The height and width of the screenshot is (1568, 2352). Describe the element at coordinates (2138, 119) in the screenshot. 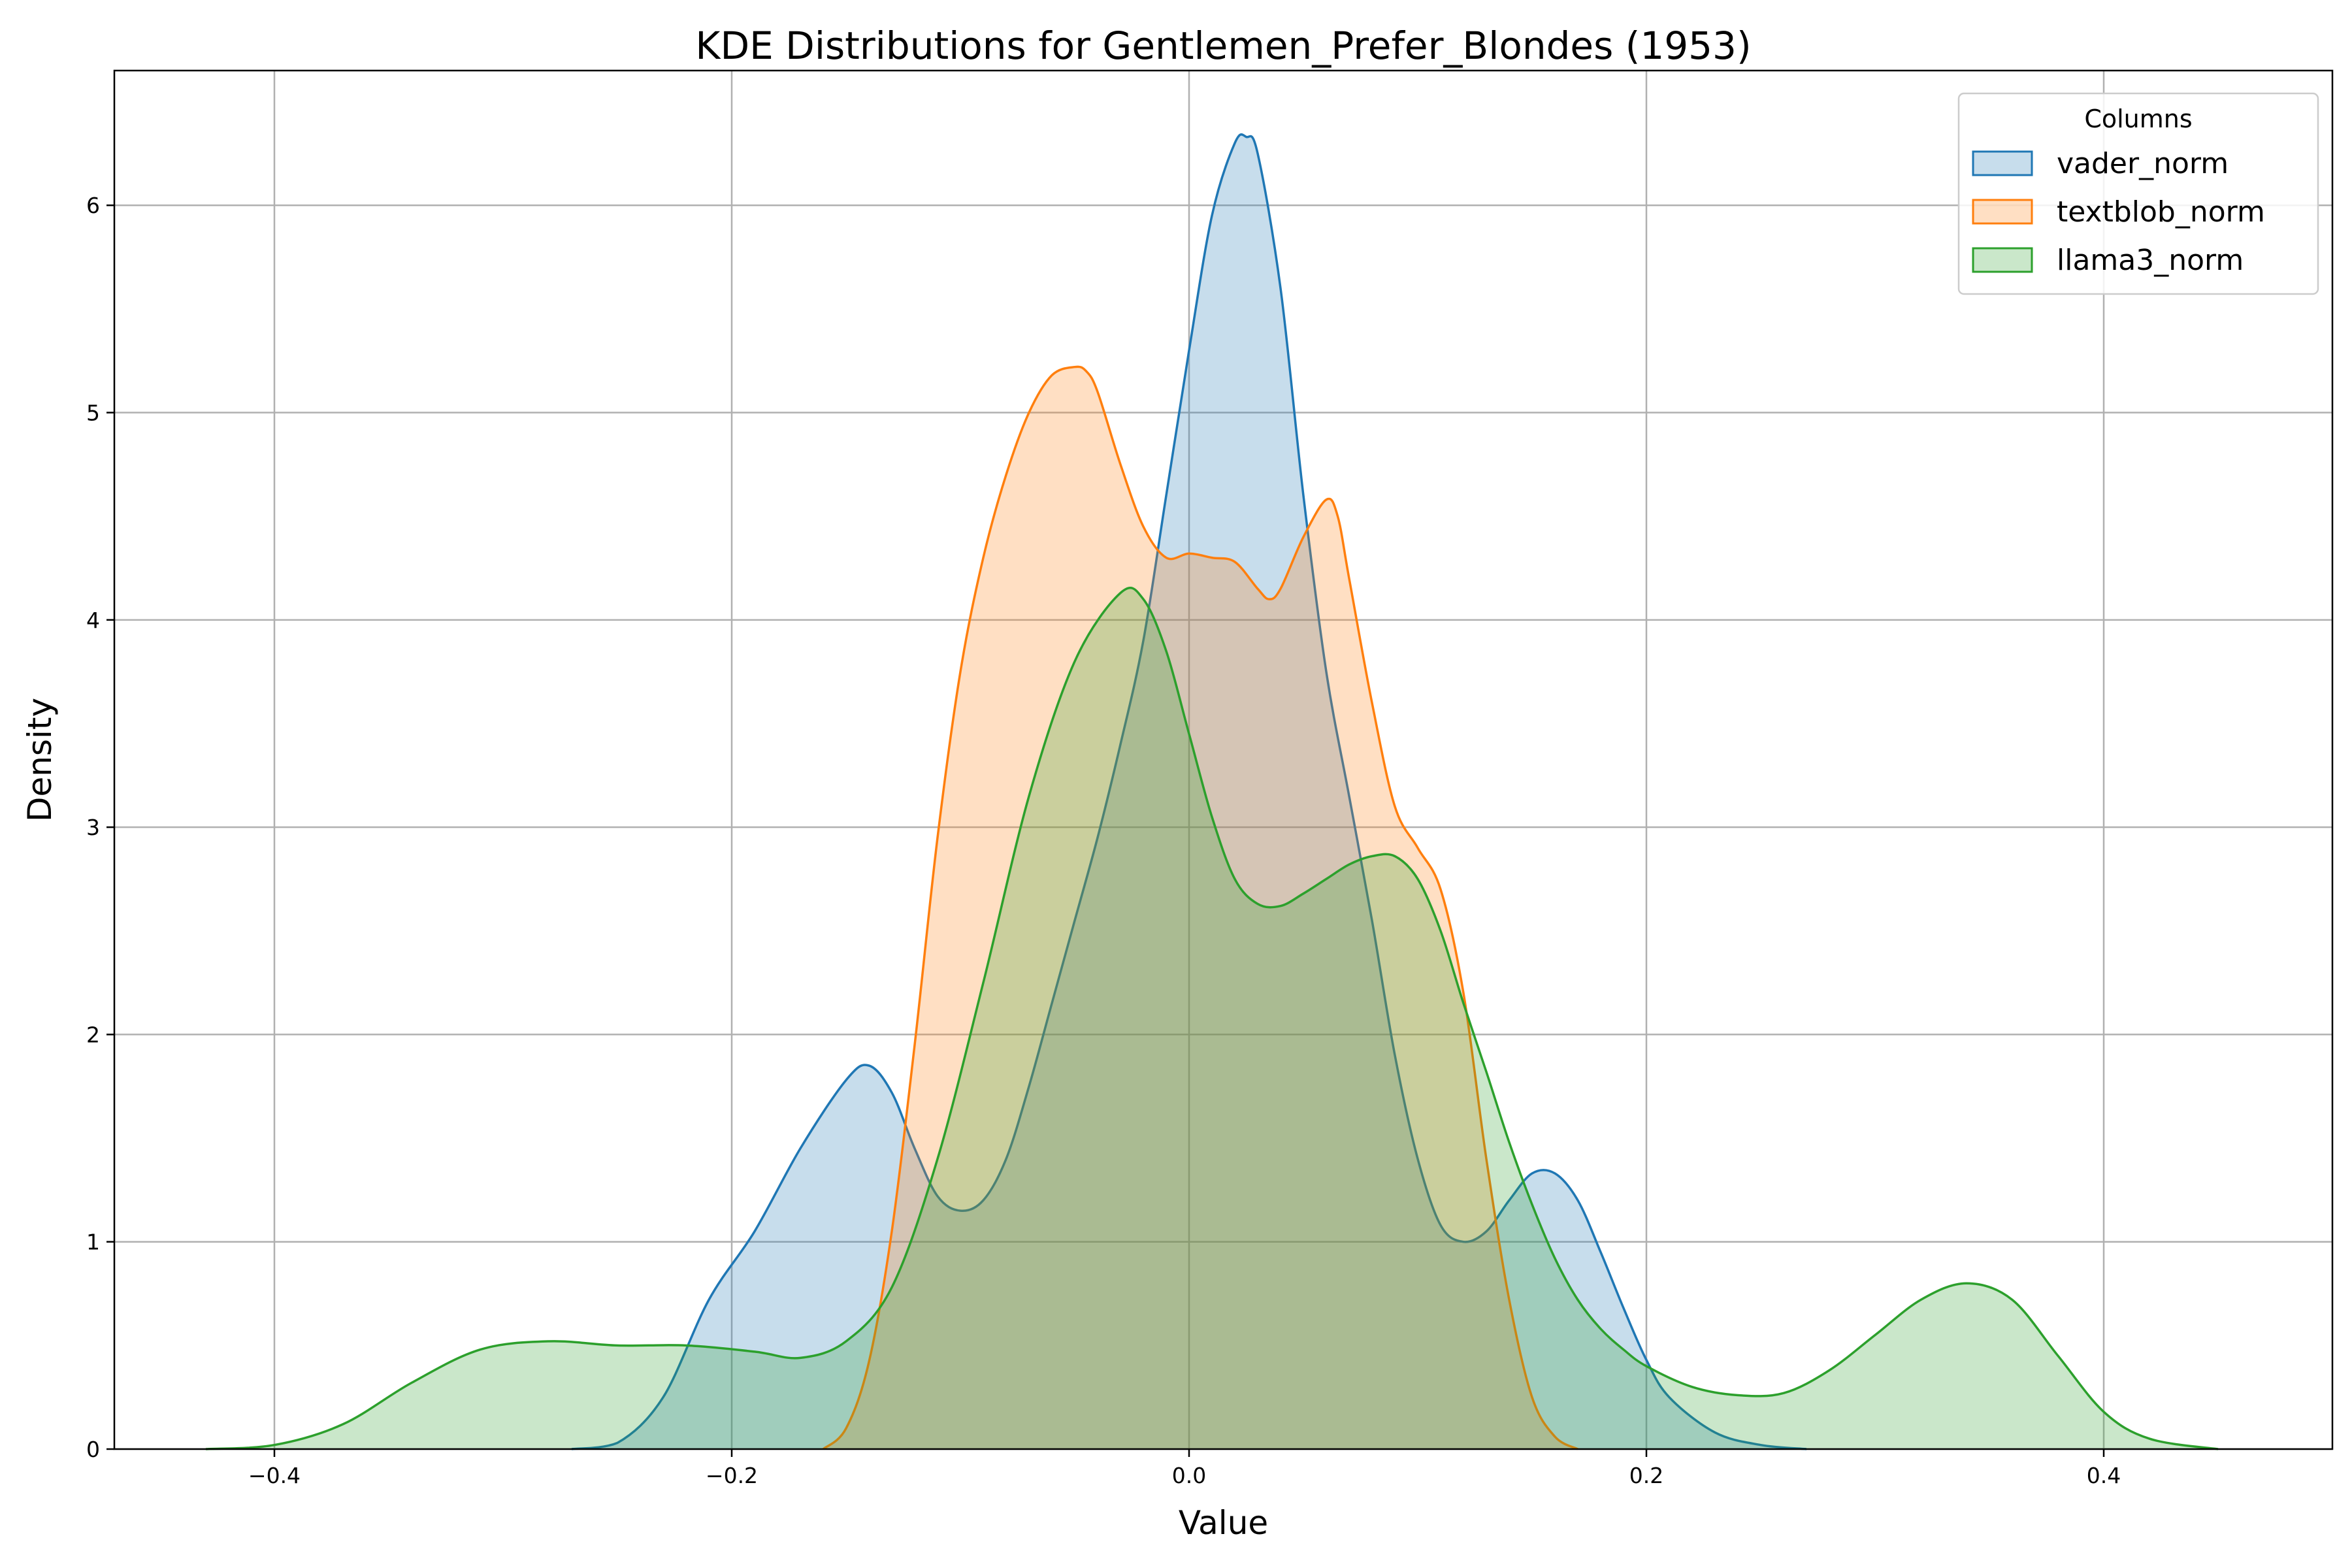

I see `legend-title: Columns` at that location.